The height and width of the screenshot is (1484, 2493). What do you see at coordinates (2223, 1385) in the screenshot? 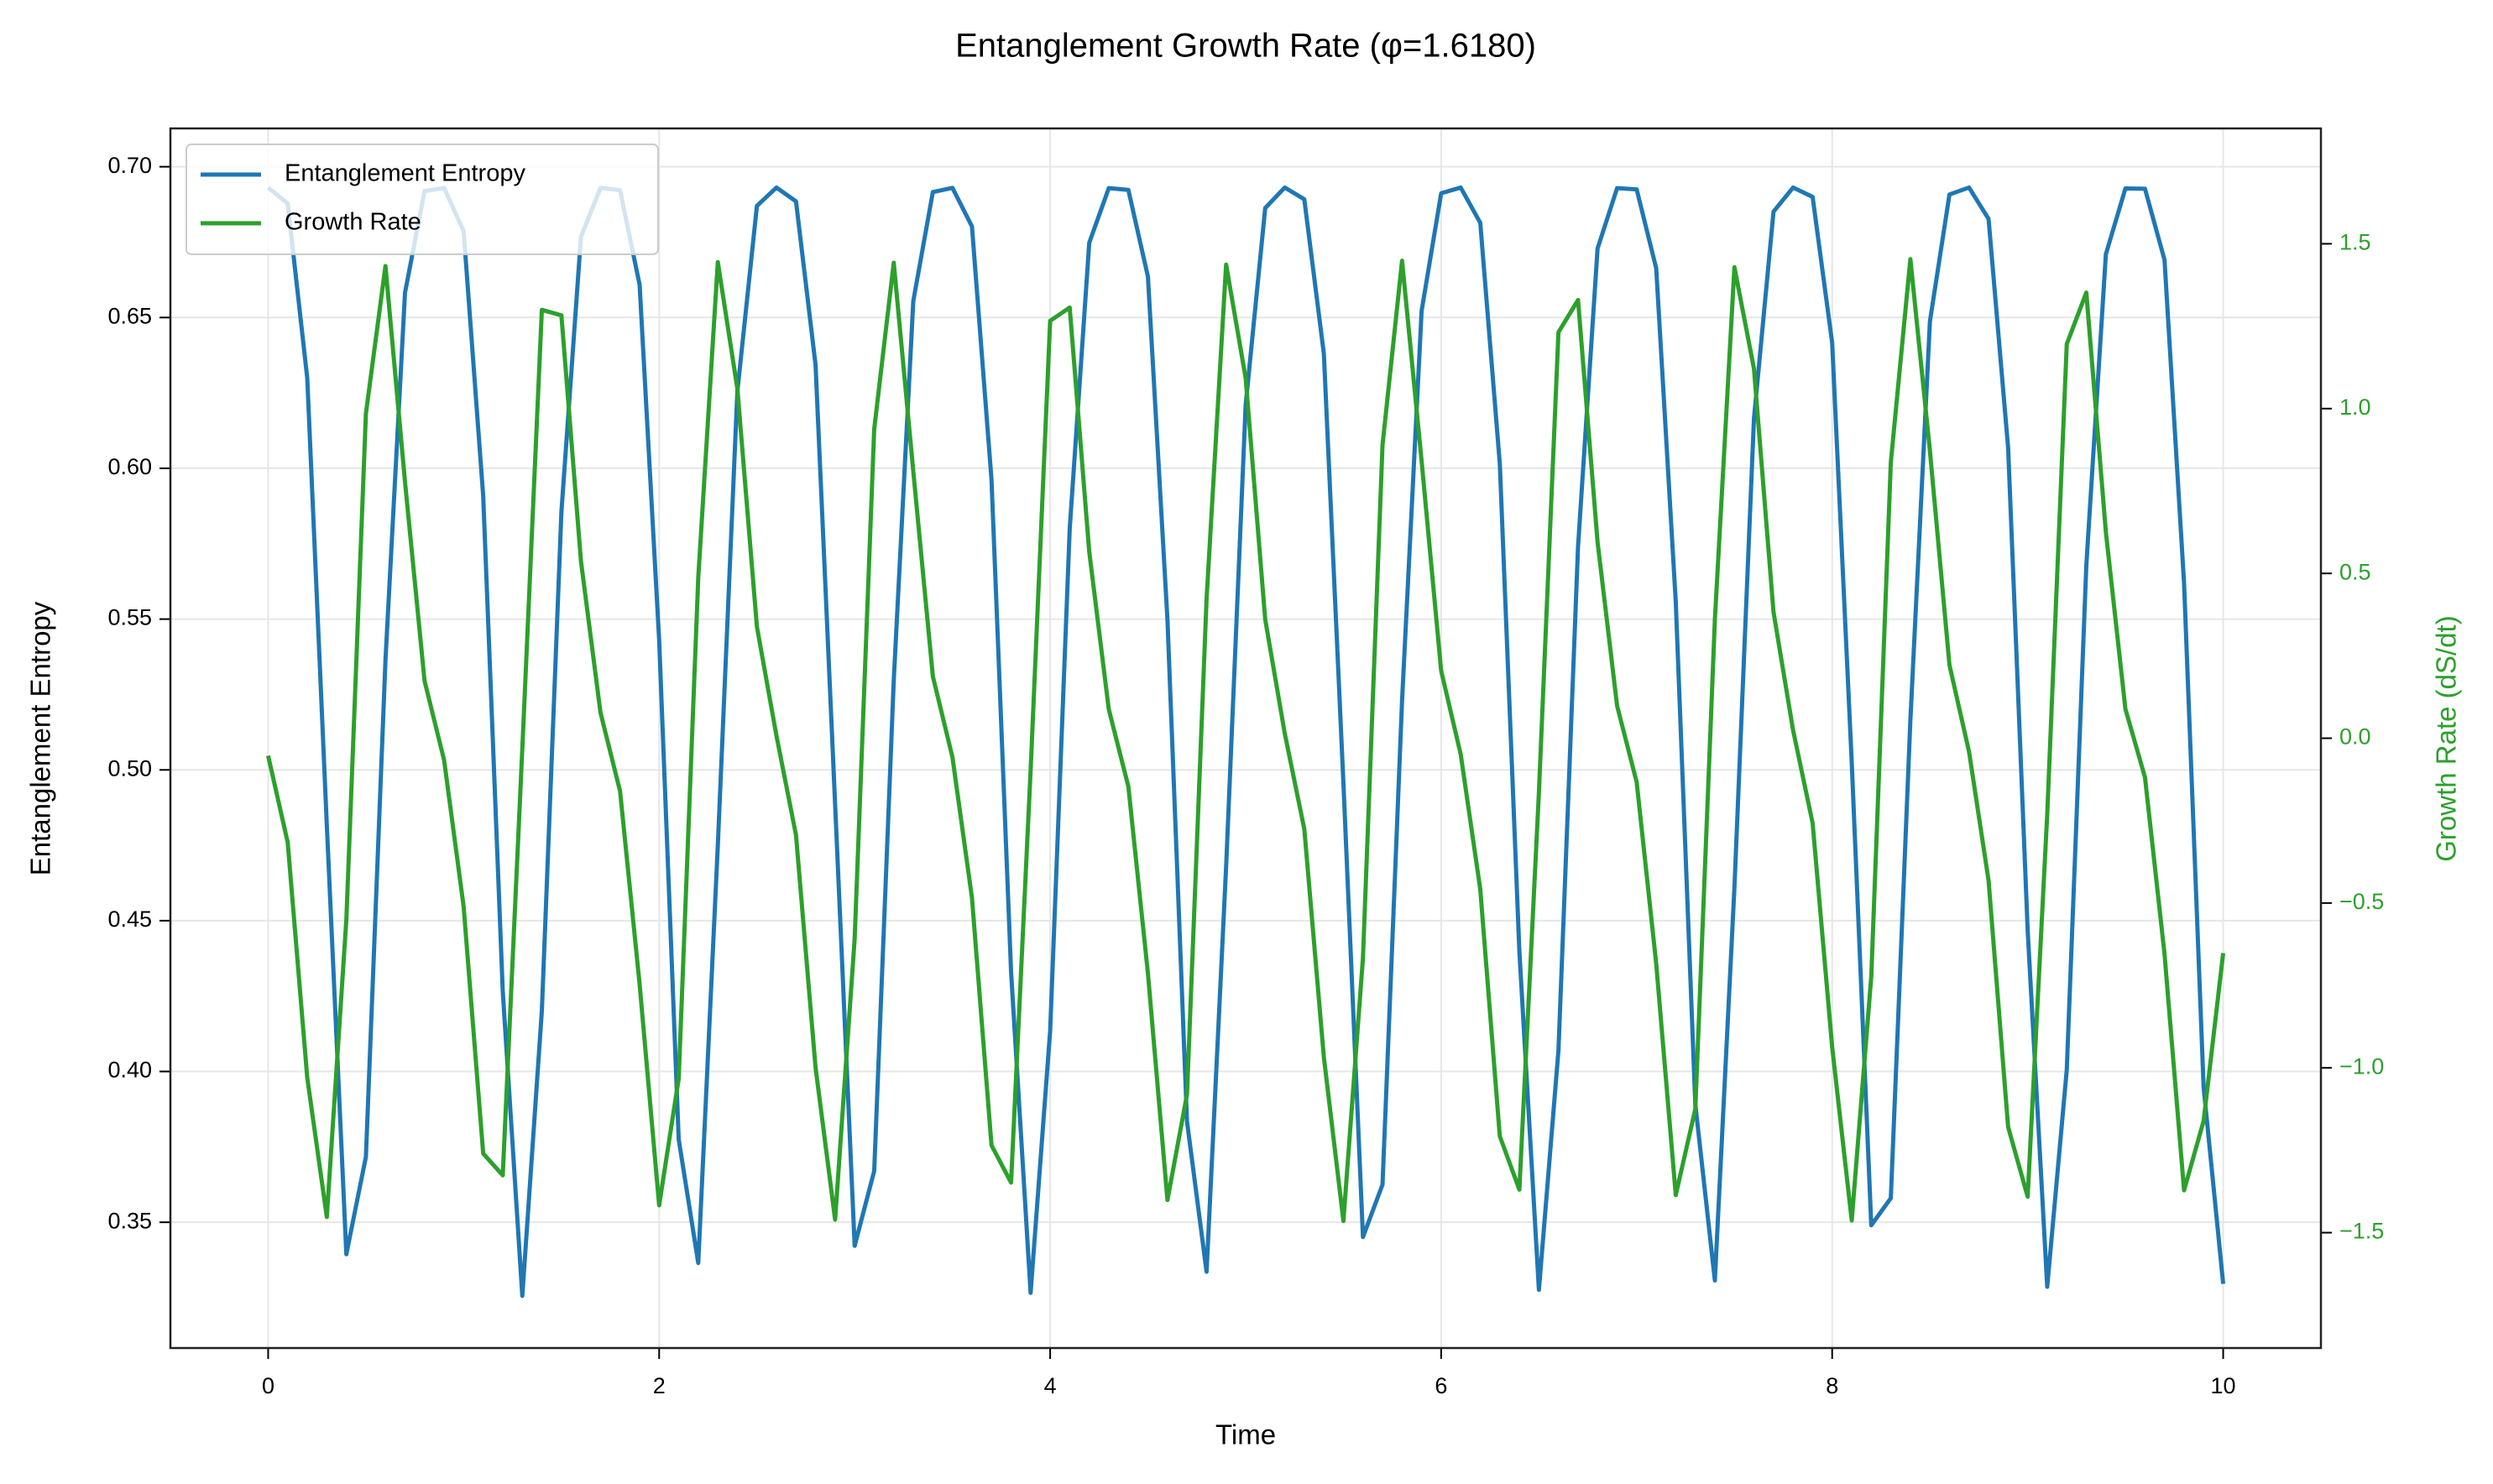
I see `x-tick-label: 10` at bounding box center [2223, 1385].